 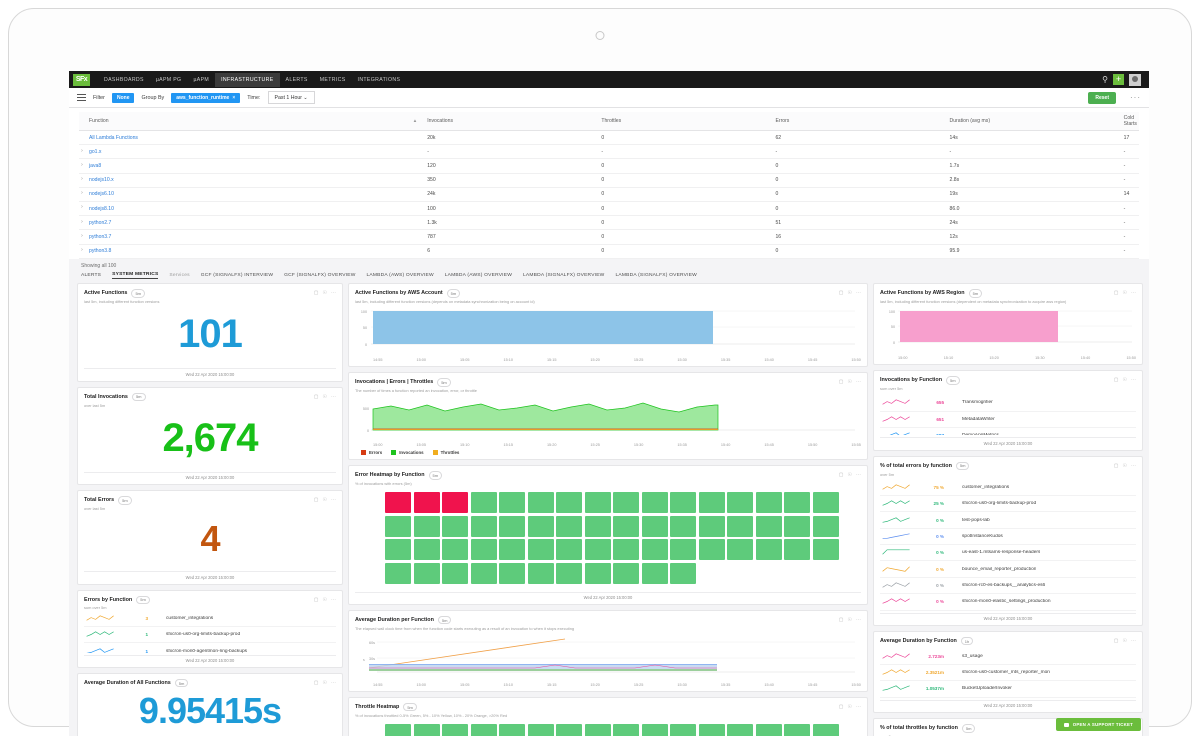 I want to click on reset-button: Reset, so click(x=1102, y=97).